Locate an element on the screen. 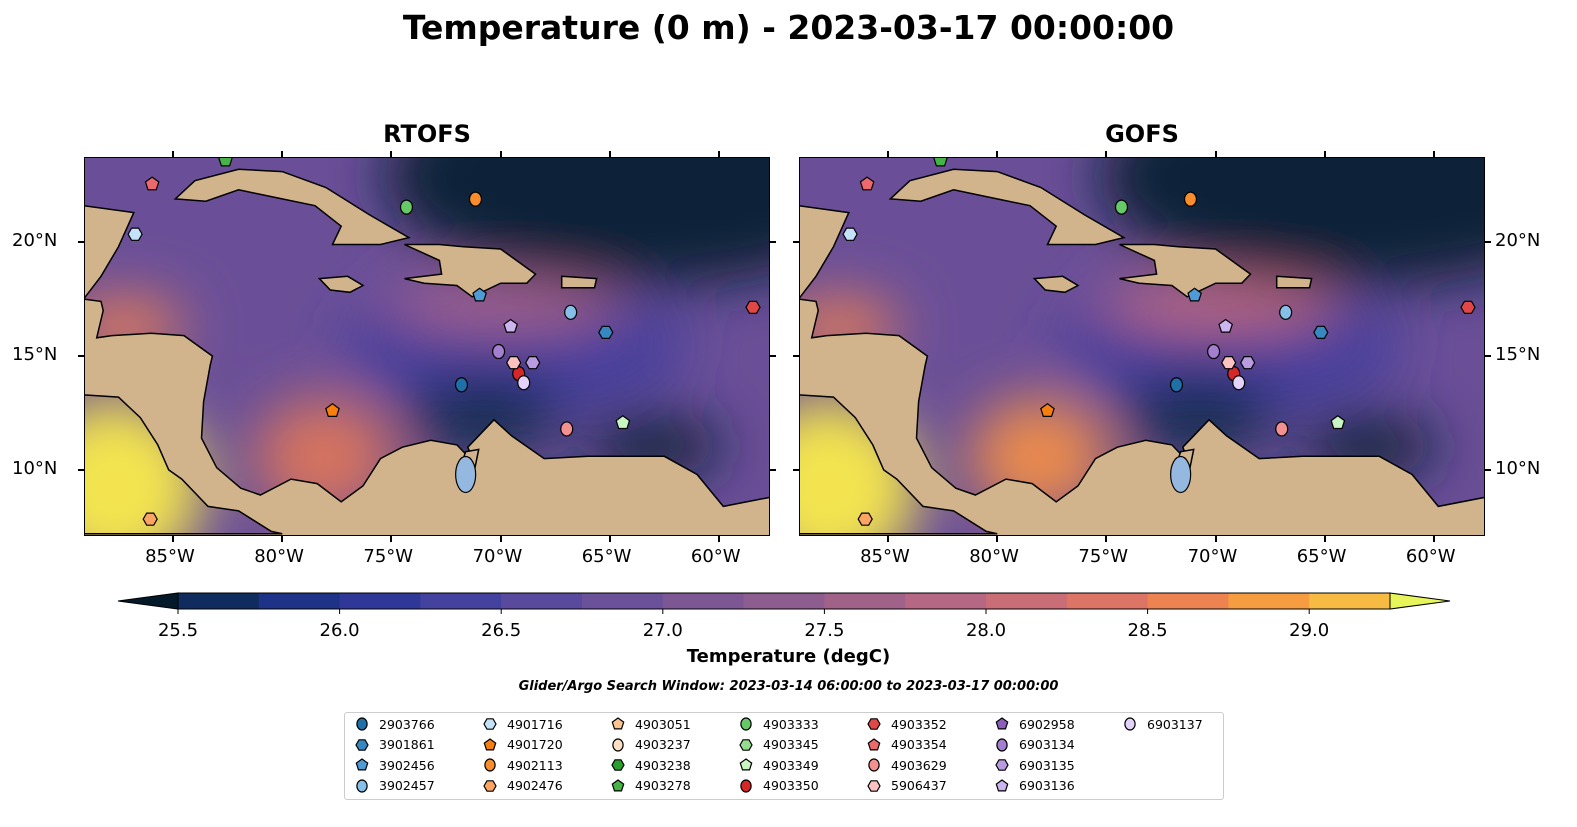 The image size is (1577, 827). legend-item: 4903350 is located at coordinates (779, 786).